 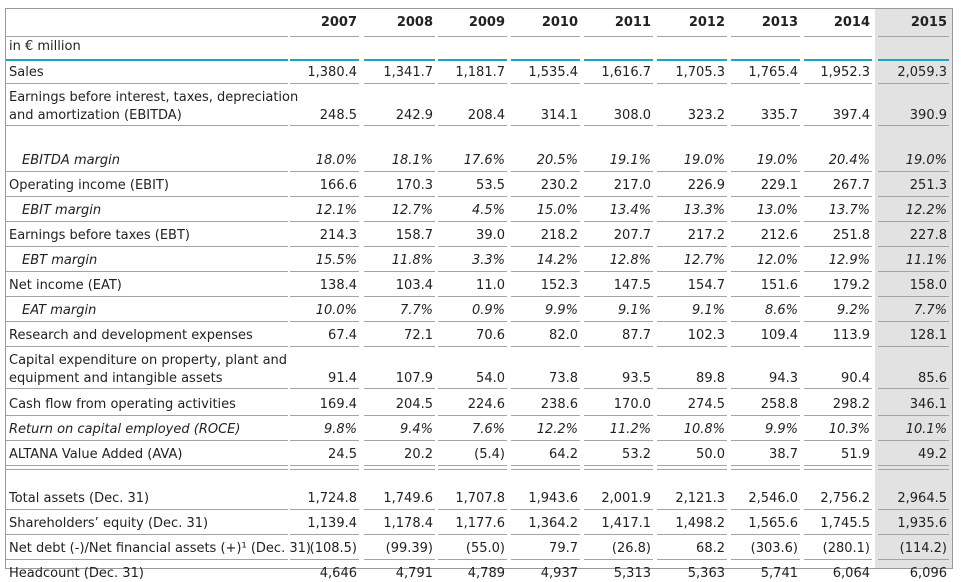 What do you see at coordinates (704, 429) in the screenshot?
I see `cell-value: 10.8%` at bounding box center [704, 429].